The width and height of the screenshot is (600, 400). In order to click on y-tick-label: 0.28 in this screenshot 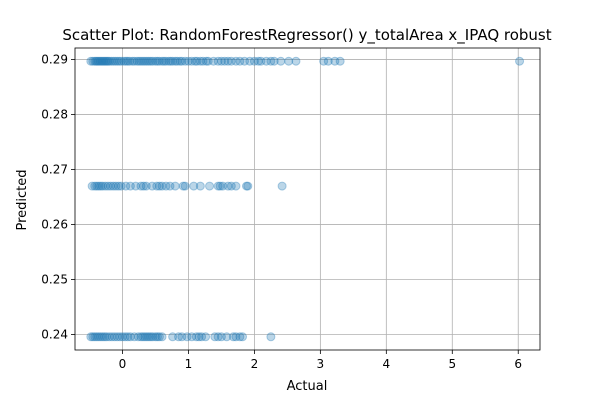, I will do `click(54, 115)`.